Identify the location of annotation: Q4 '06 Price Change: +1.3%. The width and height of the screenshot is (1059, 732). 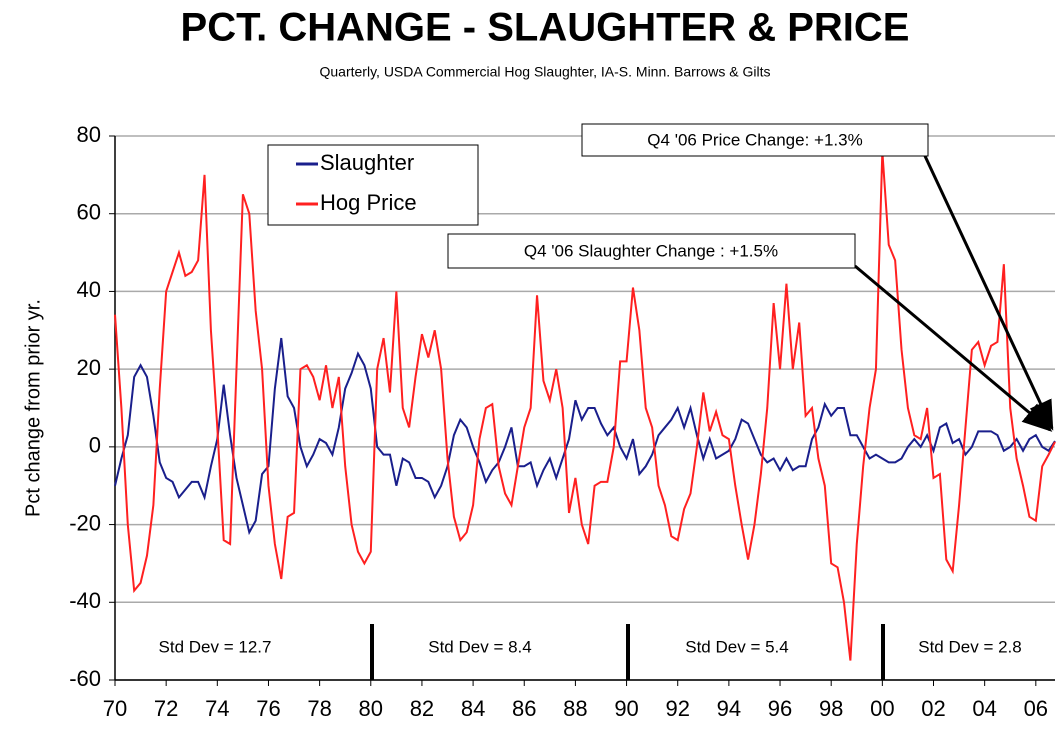
(754, 139).